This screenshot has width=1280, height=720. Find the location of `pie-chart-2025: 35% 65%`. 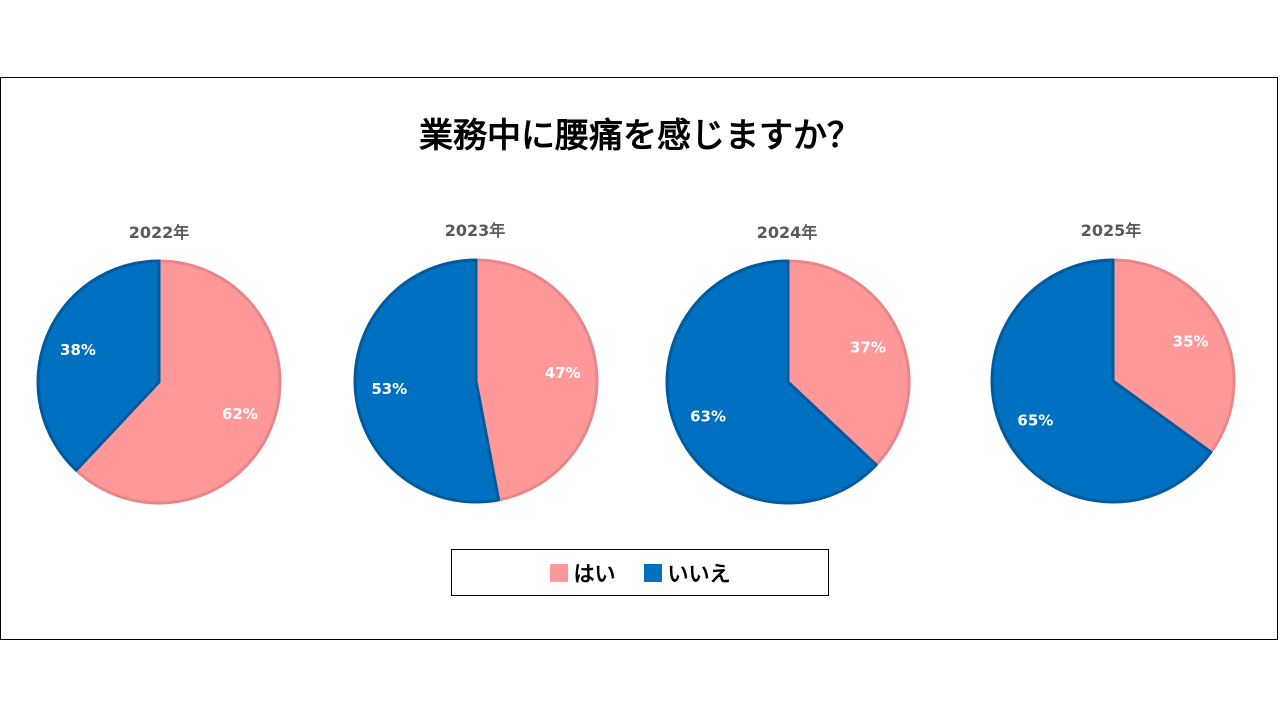

pie-chart-2025: 35% 65% is located at coordinates (1113, 381).